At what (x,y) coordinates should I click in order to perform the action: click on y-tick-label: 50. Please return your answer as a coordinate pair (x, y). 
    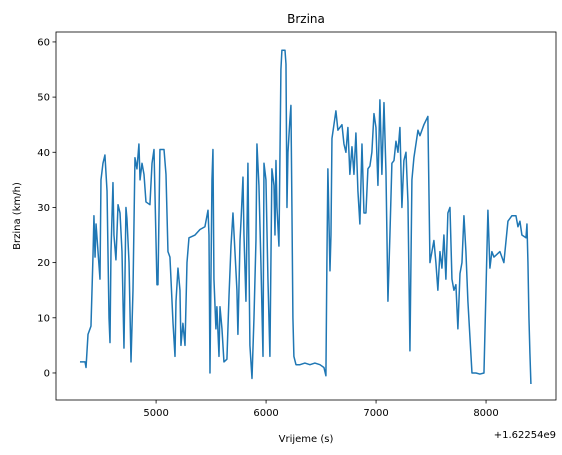
    Looking at the image, I should click on (43, 98).